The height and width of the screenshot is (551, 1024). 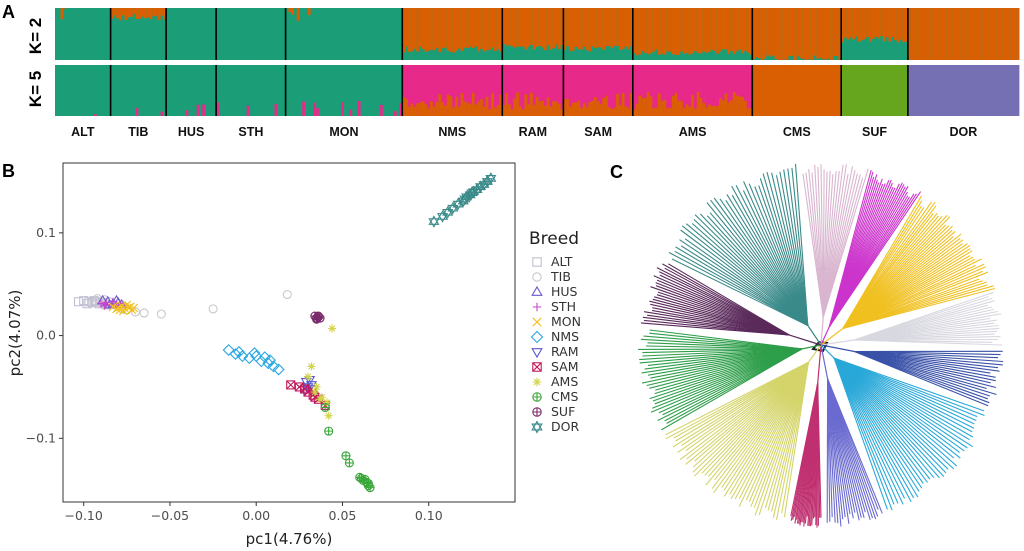 I want to click on tree-stem-sth, so click(x=825, y=336).